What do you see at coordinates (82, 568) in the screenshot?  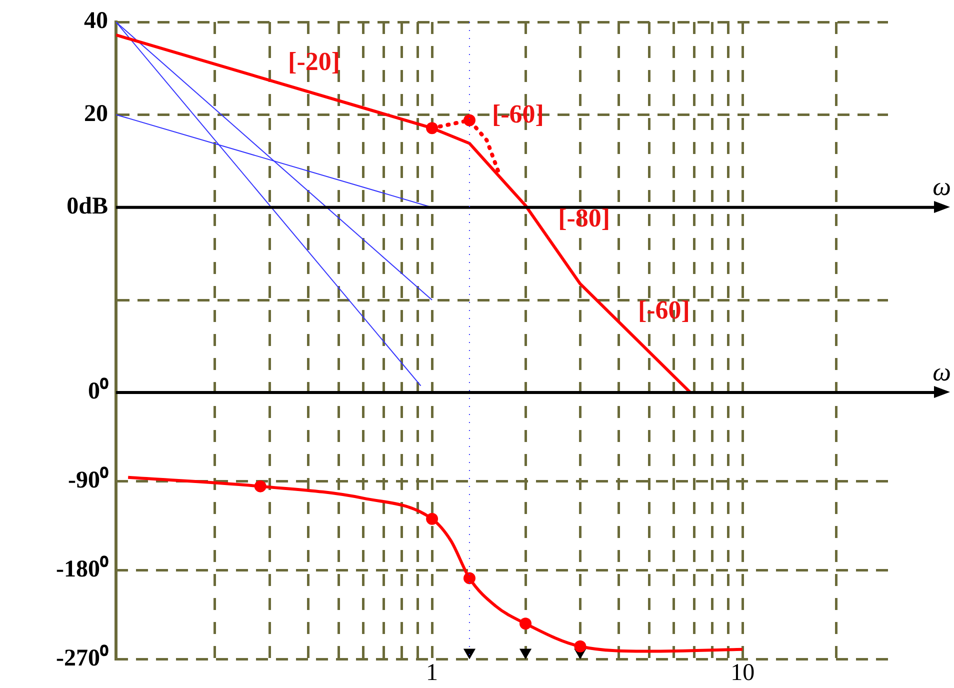 I see `y2-tick-label: -180⁰` at bounding box center [82, 568].